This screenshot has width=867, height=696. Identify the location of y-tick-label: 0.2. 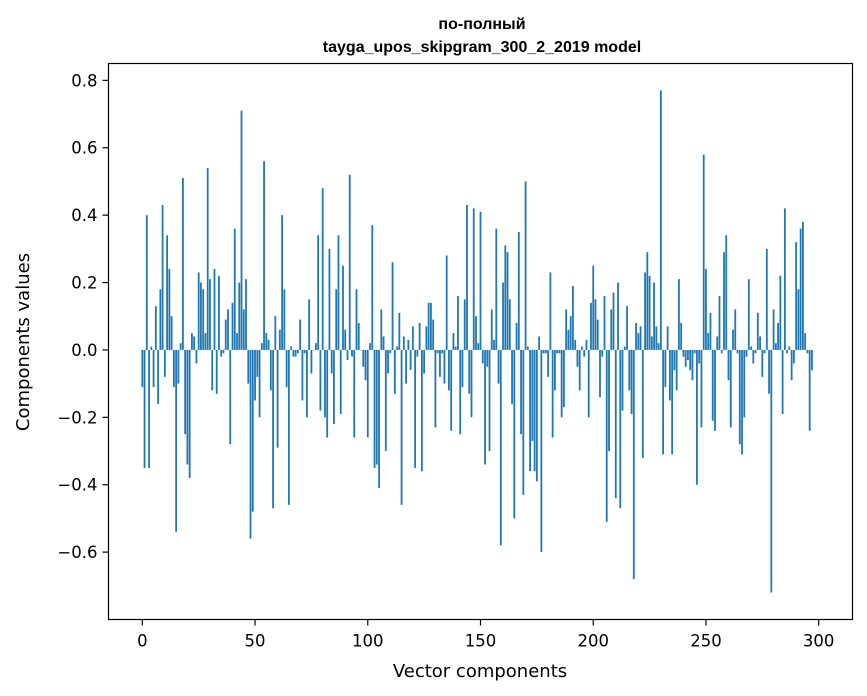
(84, 283).